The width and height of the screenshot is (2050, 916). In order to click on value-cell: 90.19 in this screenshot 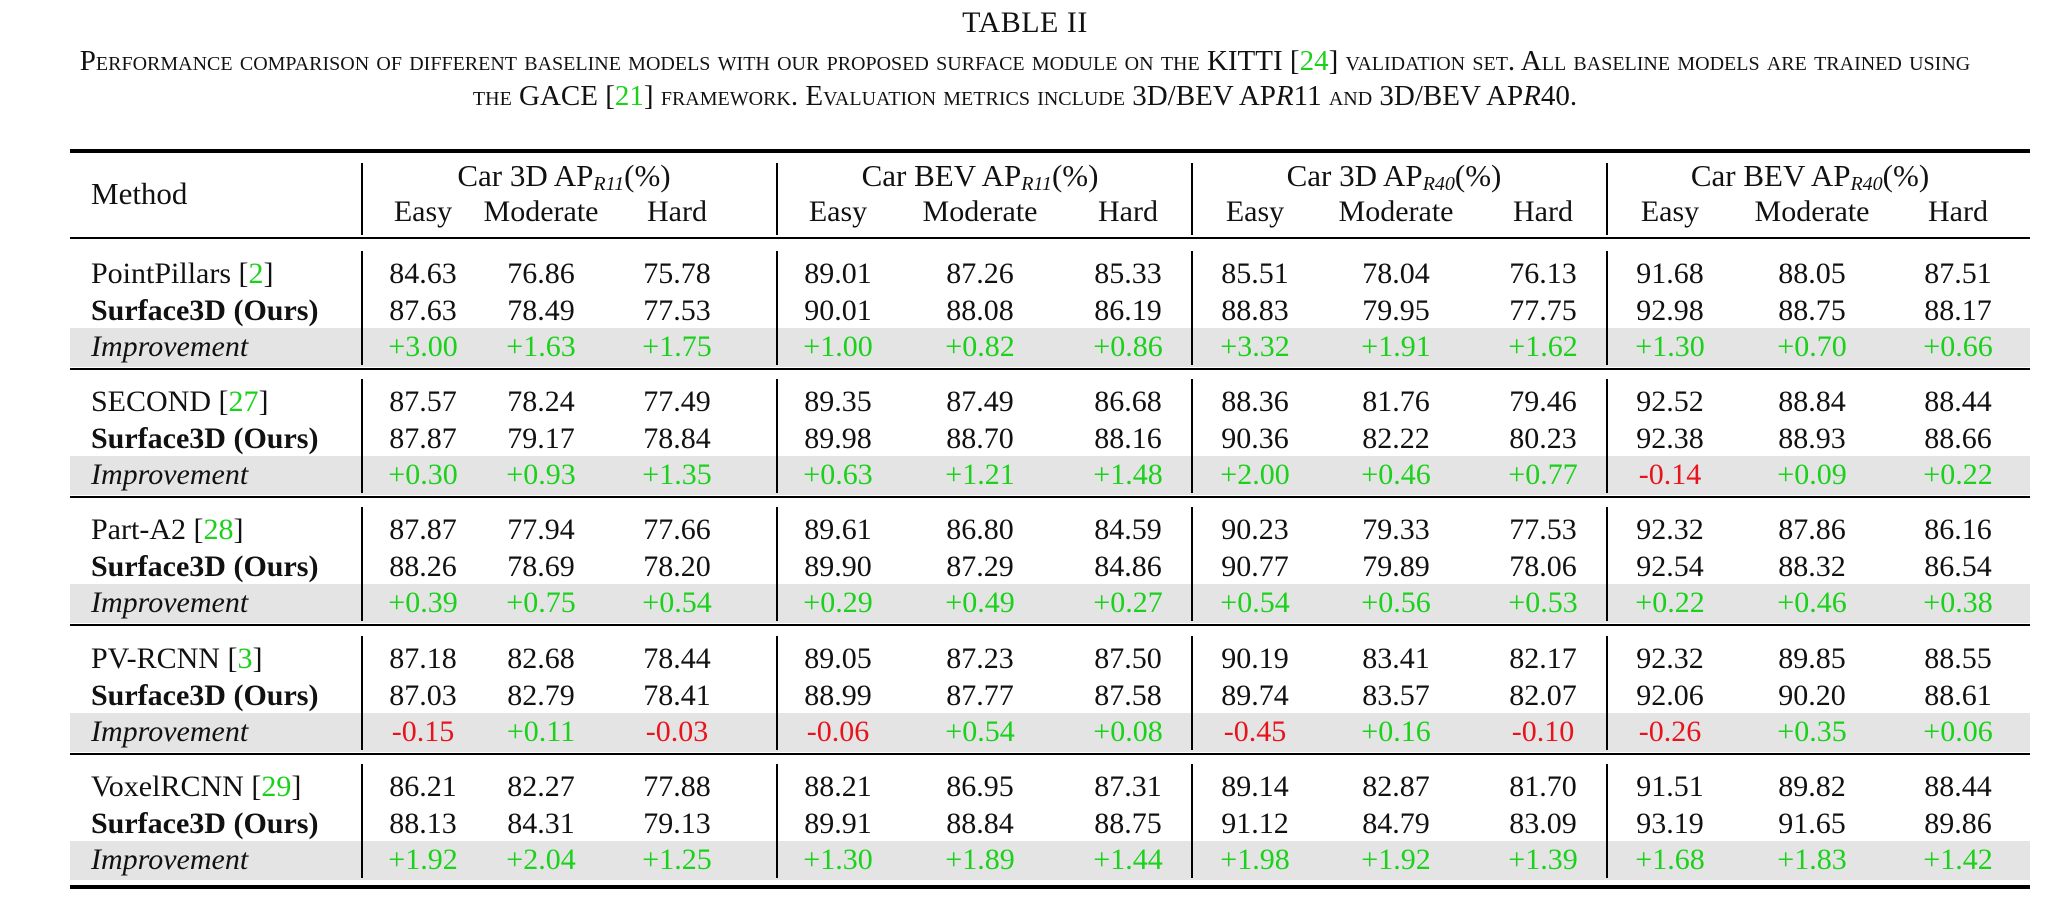, I will do `click(1255, 658)`.